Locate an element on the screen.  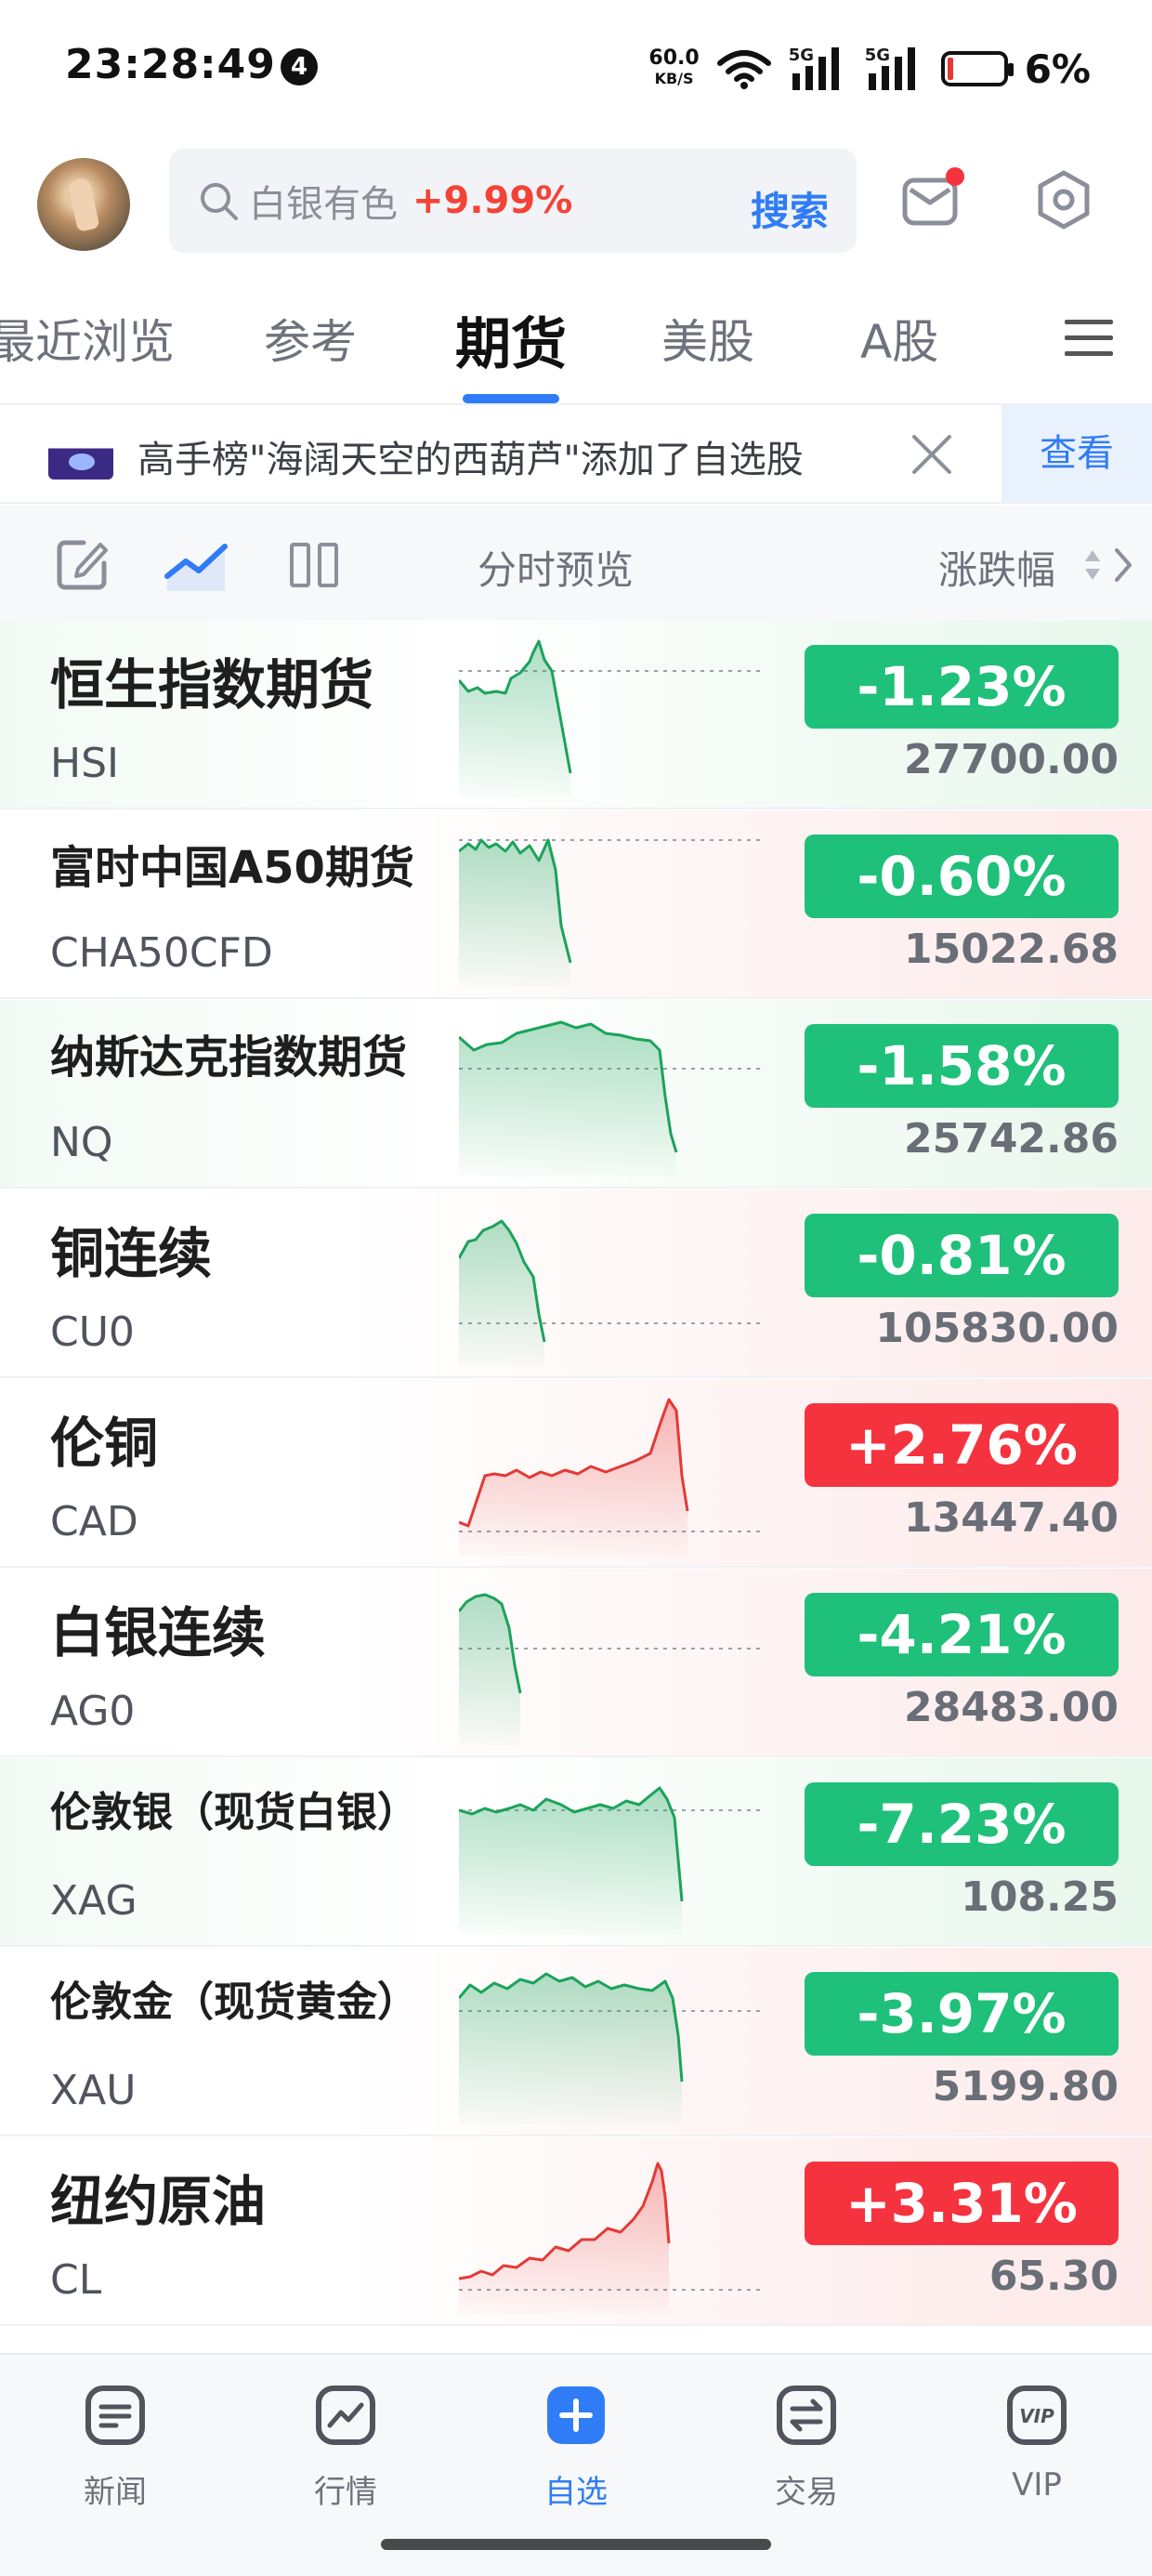
battery-level: 6% is located at coordinates (1057, 69).